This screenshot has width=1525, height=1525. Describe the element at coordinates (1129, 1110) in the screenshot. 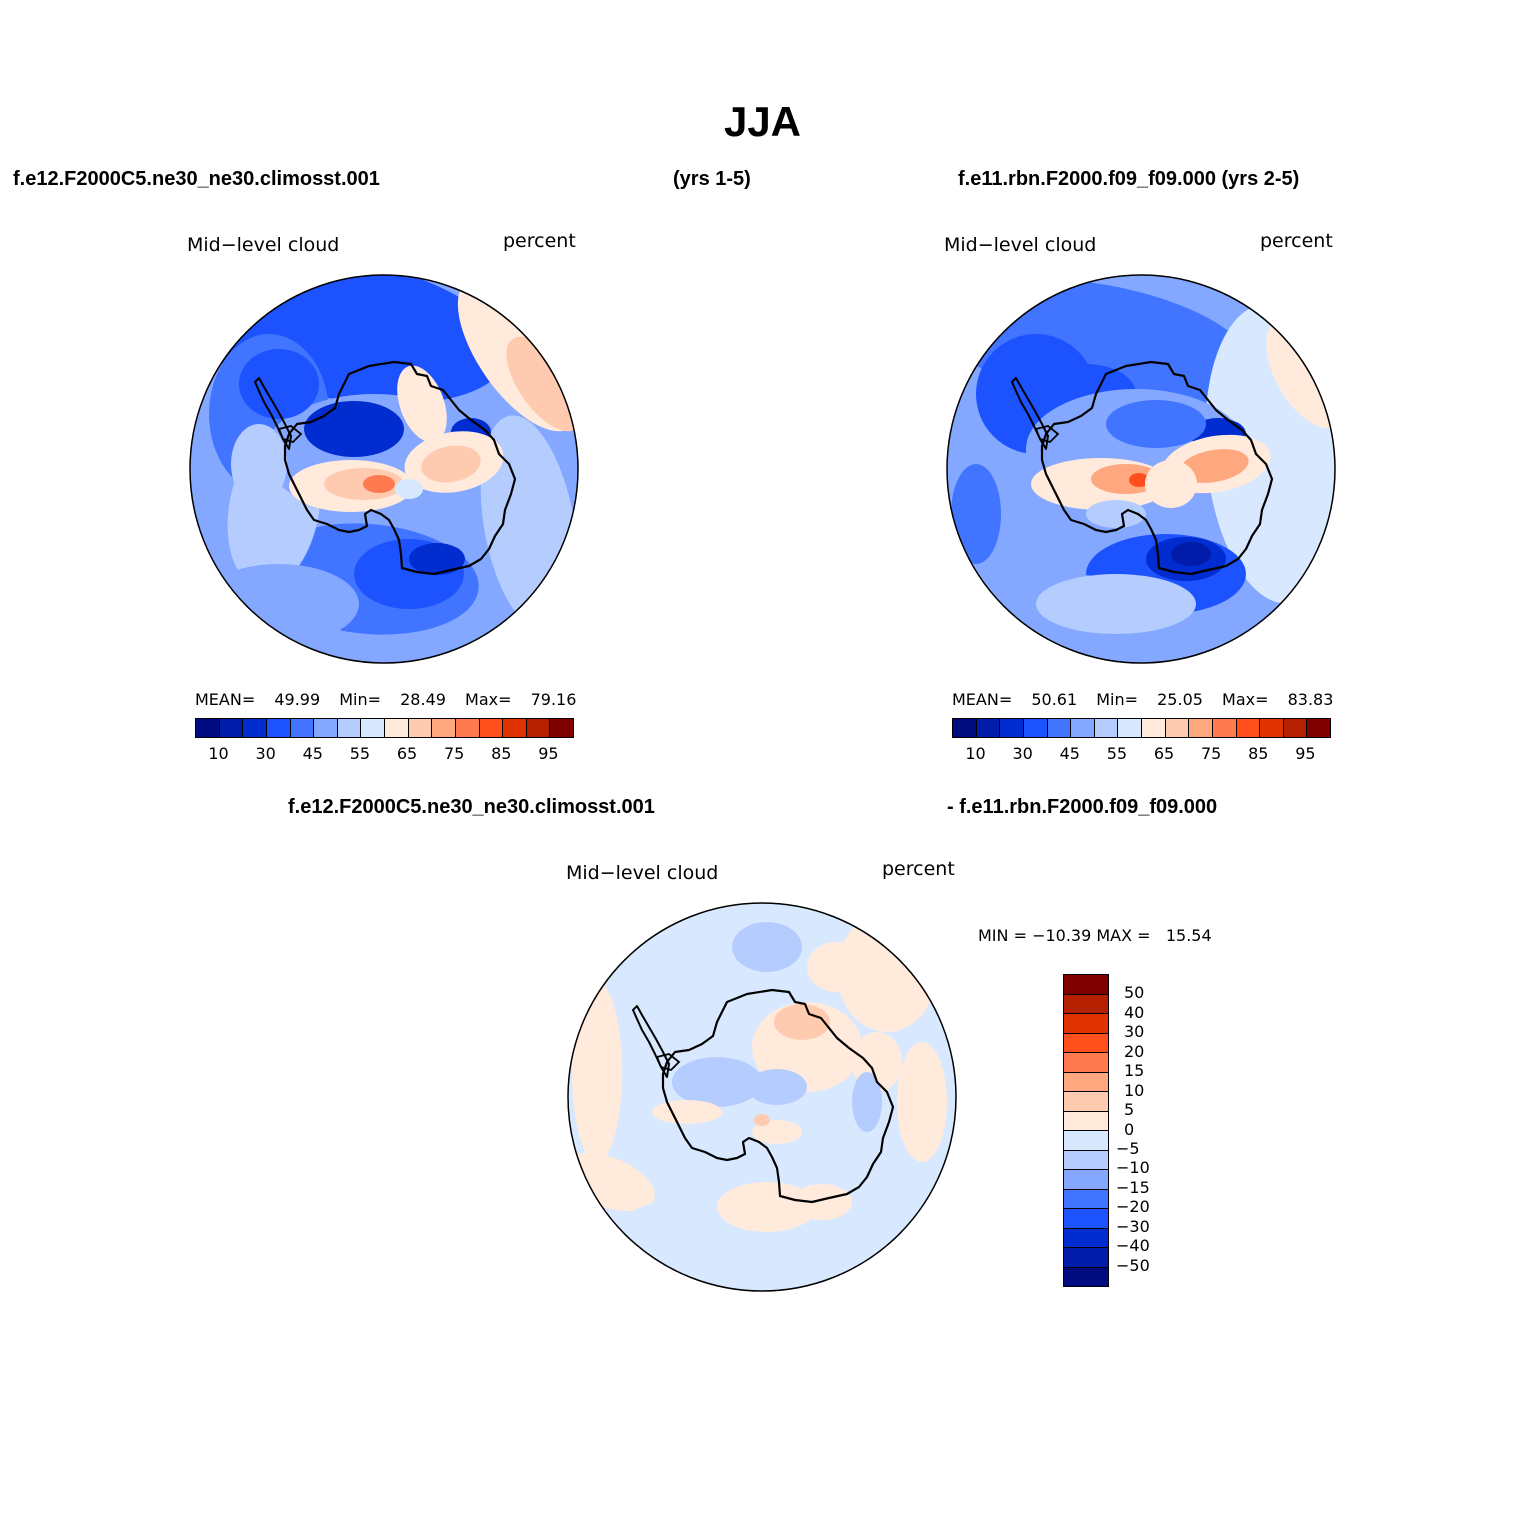

I see `colorbar-tick-label: 5` at that location.